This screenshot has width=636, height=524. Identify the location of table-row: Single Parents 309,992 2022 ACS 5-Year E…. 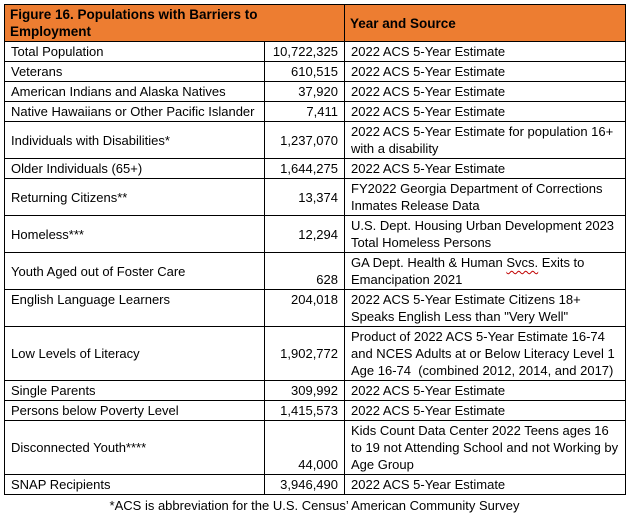
(315, 390).